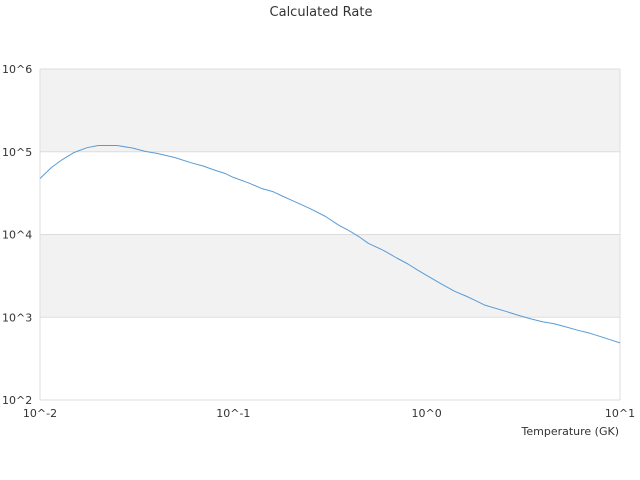  What do you see at coordinates (17, 235) in the screenshot?
I see `y-tick-label: 10^4` at bounding box center [17, 235].